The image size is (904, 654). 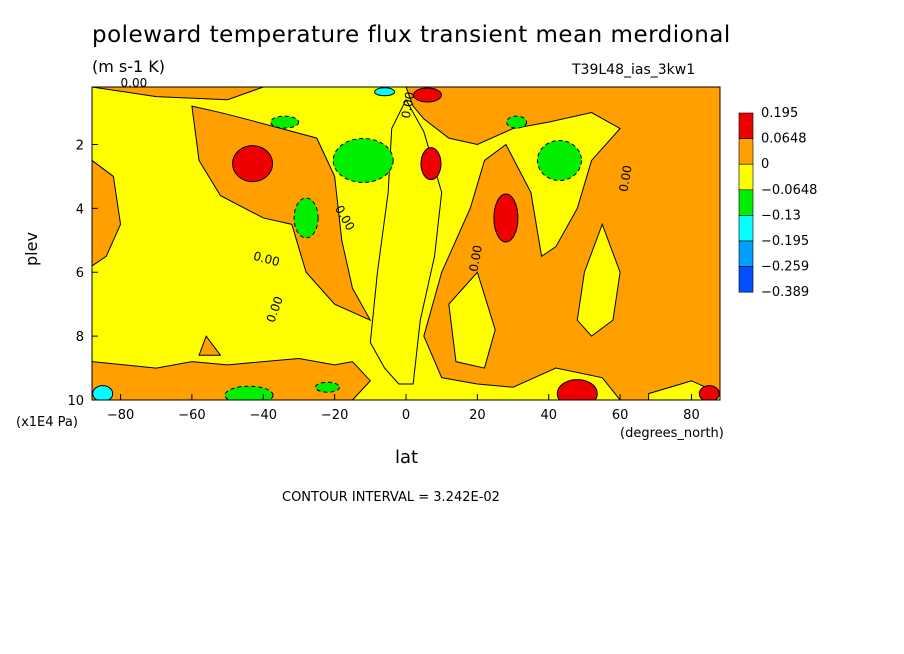 I want to click on region-green-a, so click(x=363, y=160).